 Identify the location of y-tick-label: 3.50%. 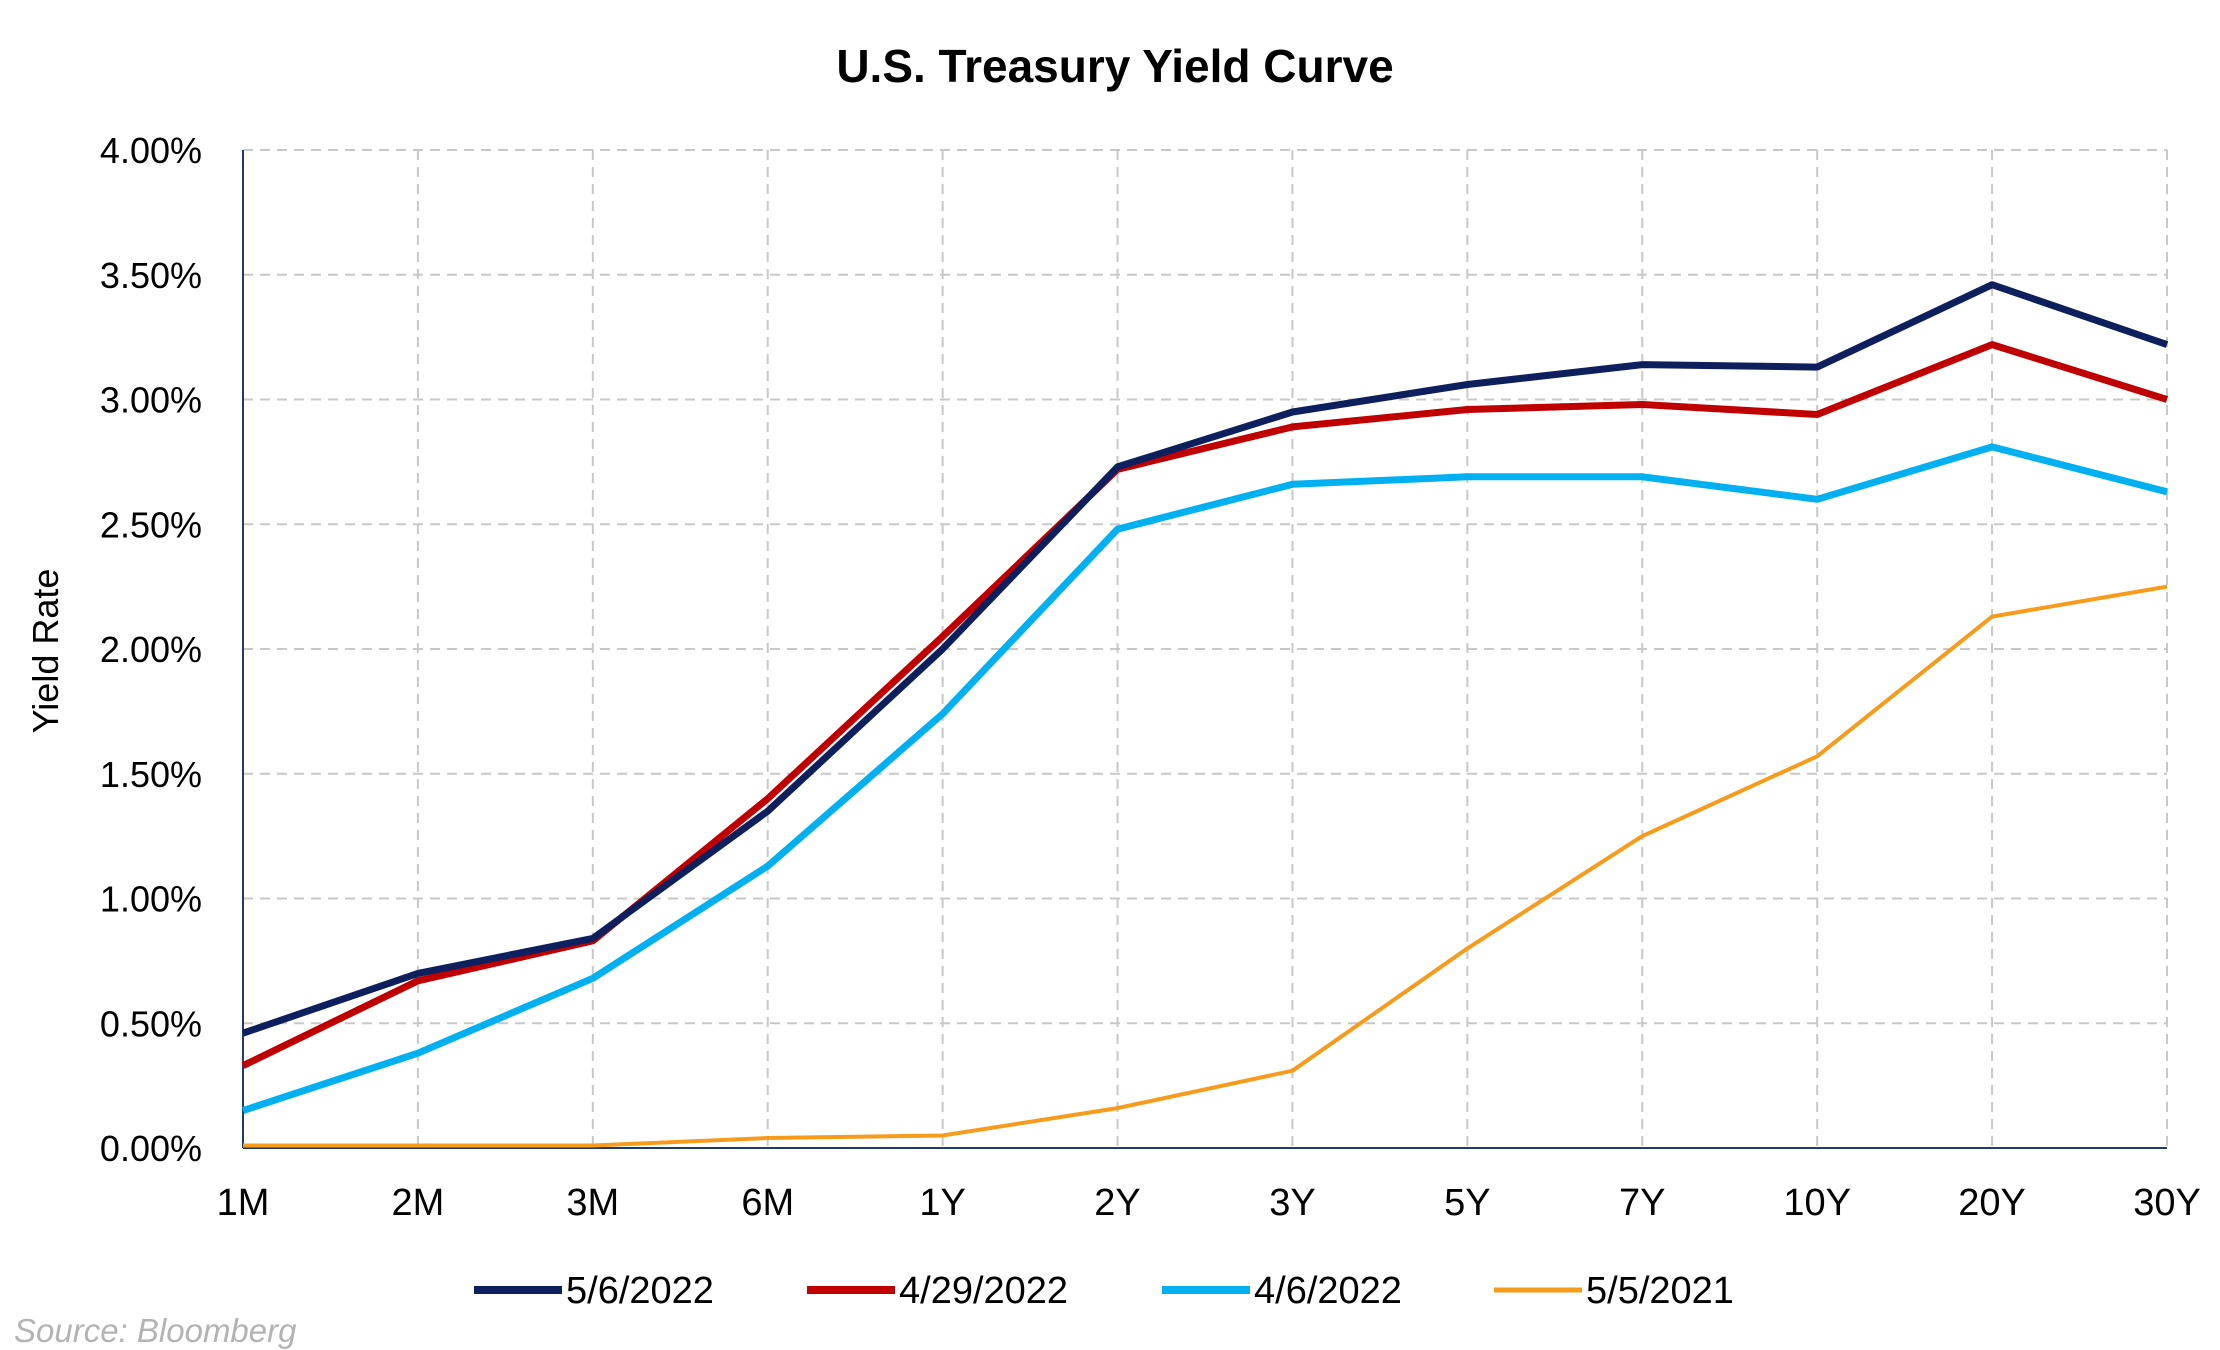
(151, 275).